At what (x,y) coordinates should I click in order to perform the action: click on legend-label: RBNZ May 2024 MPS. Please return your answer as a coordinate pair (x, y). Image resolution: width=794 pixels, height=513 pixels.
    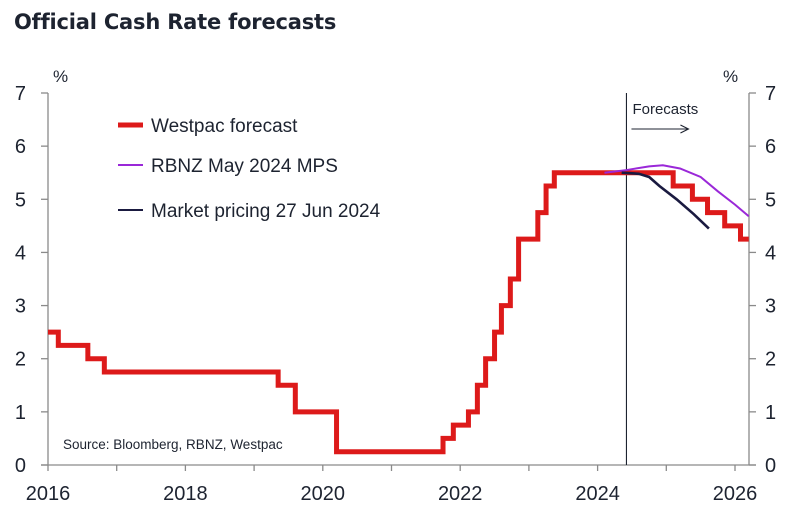
    Looking at the image, I should click on (244, 166).